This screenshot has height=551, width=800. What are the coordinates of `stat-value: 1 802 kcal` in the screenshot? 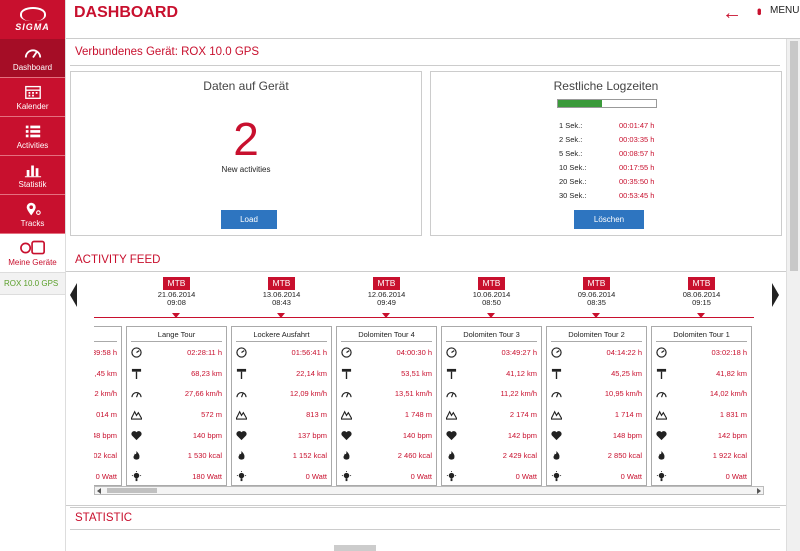 It's located at (105, 456).